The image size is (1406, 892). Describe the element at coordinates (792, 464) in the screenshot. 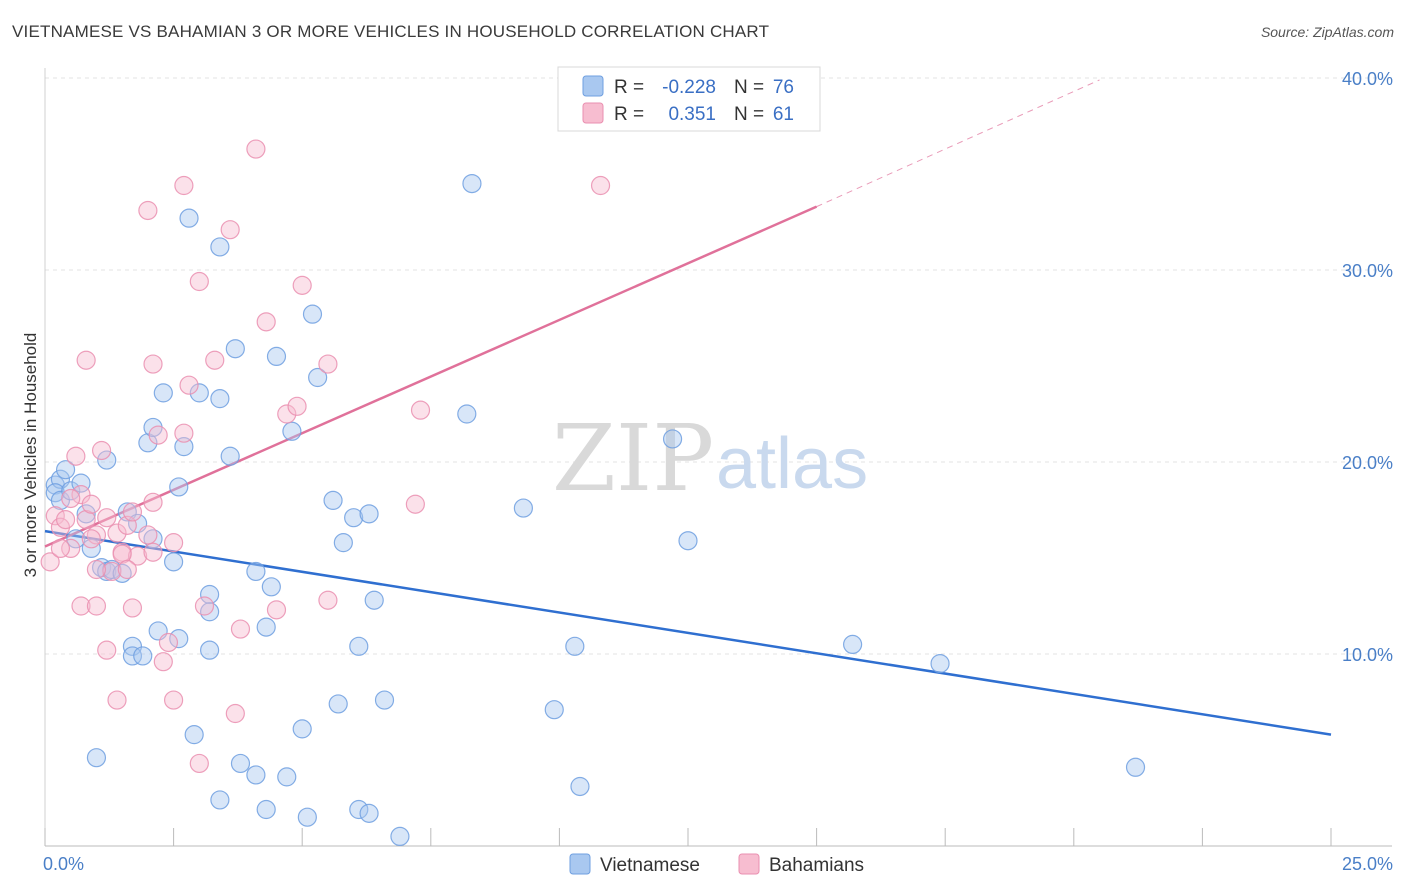

I see `watermark-atlas: atlas` at that location.